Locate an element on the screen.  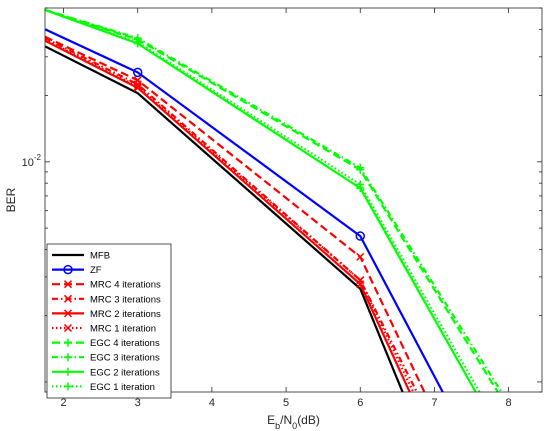
legend-entry: MRC 4 iterations is located at coordinates (106, 285).